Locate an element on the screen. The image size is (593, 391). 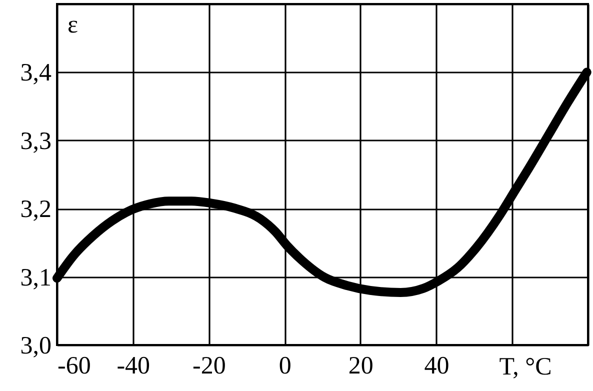
x-tick-label: -40 is located at coordinates (133, 366).